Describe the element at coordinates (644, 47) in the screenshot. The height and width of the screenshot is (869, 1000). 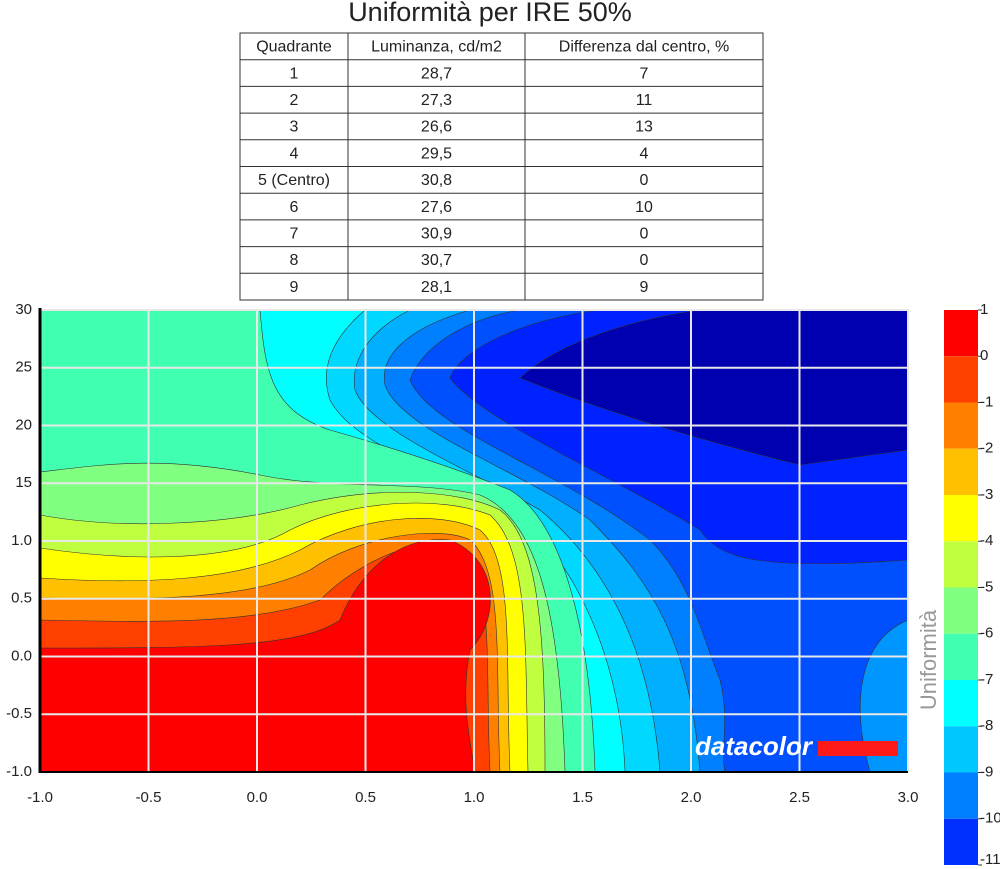
I see `table-header: Differenza dal centro, %` at that location.